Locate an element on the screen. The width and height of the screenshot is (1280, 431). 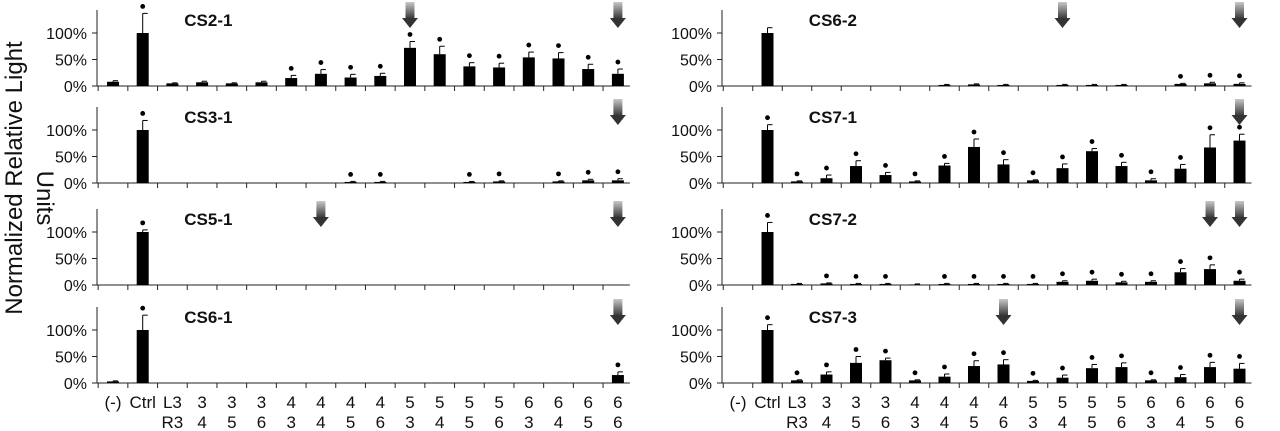
x-category-sublabel: 3 is located at coordinates (409, 422).